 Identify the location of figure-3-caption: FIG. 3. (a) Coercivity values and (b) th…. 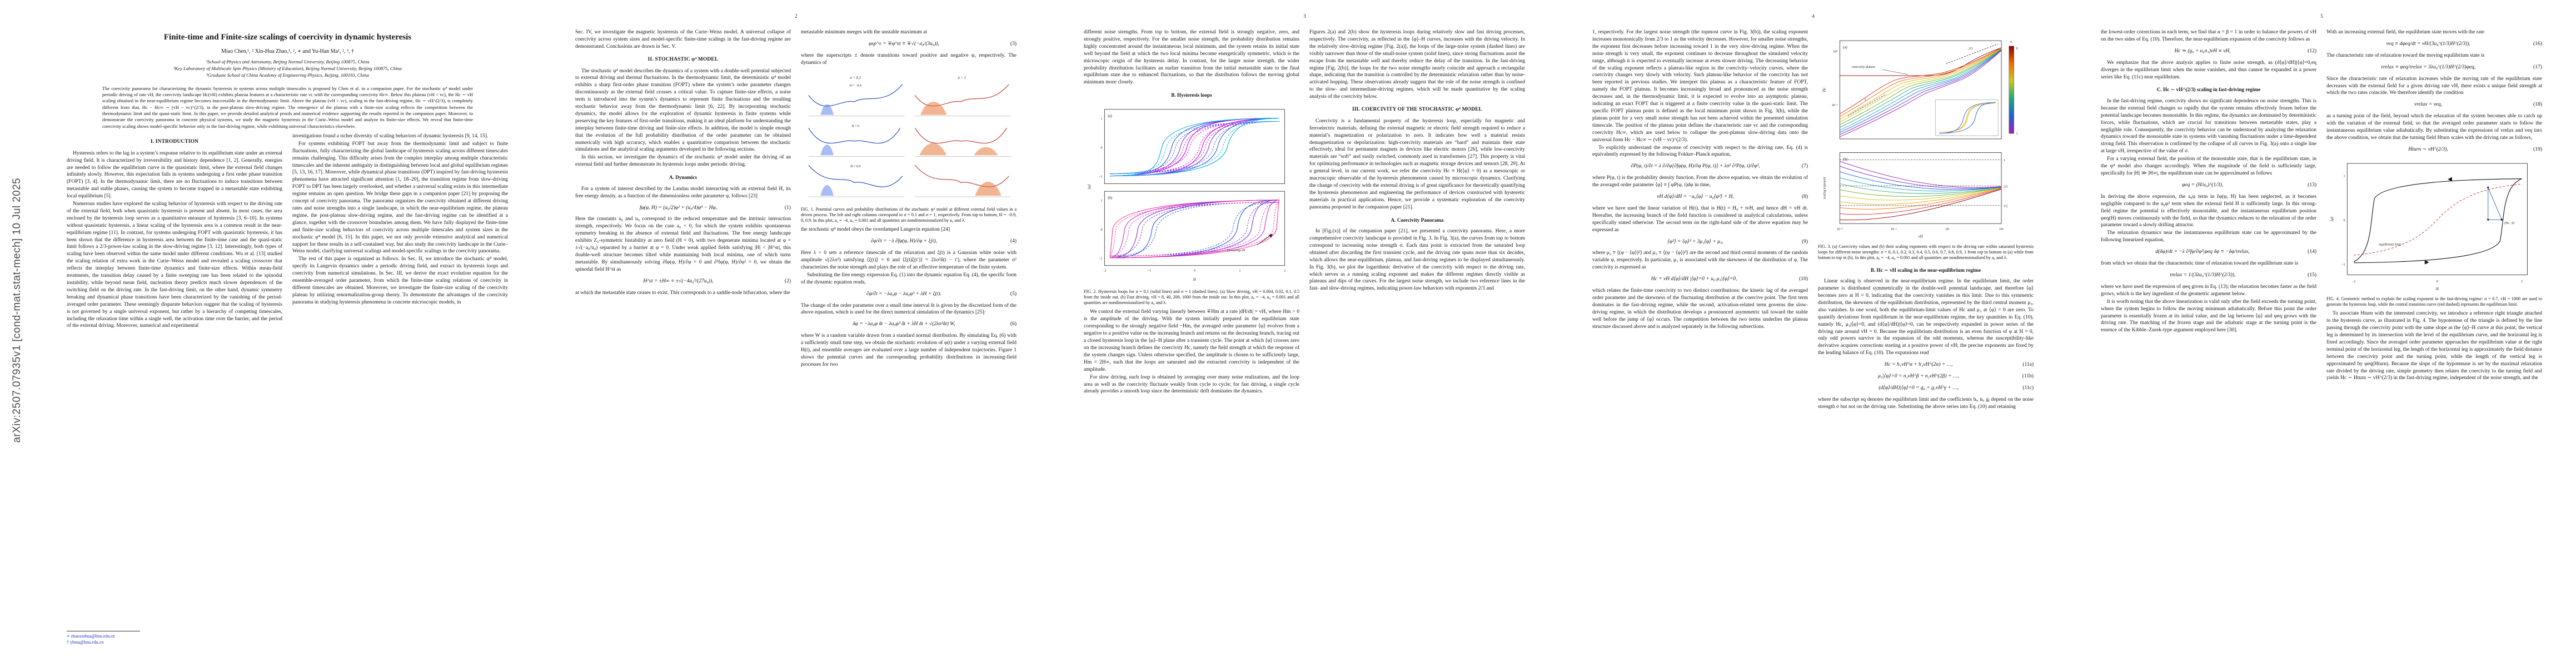
(1926, 252).